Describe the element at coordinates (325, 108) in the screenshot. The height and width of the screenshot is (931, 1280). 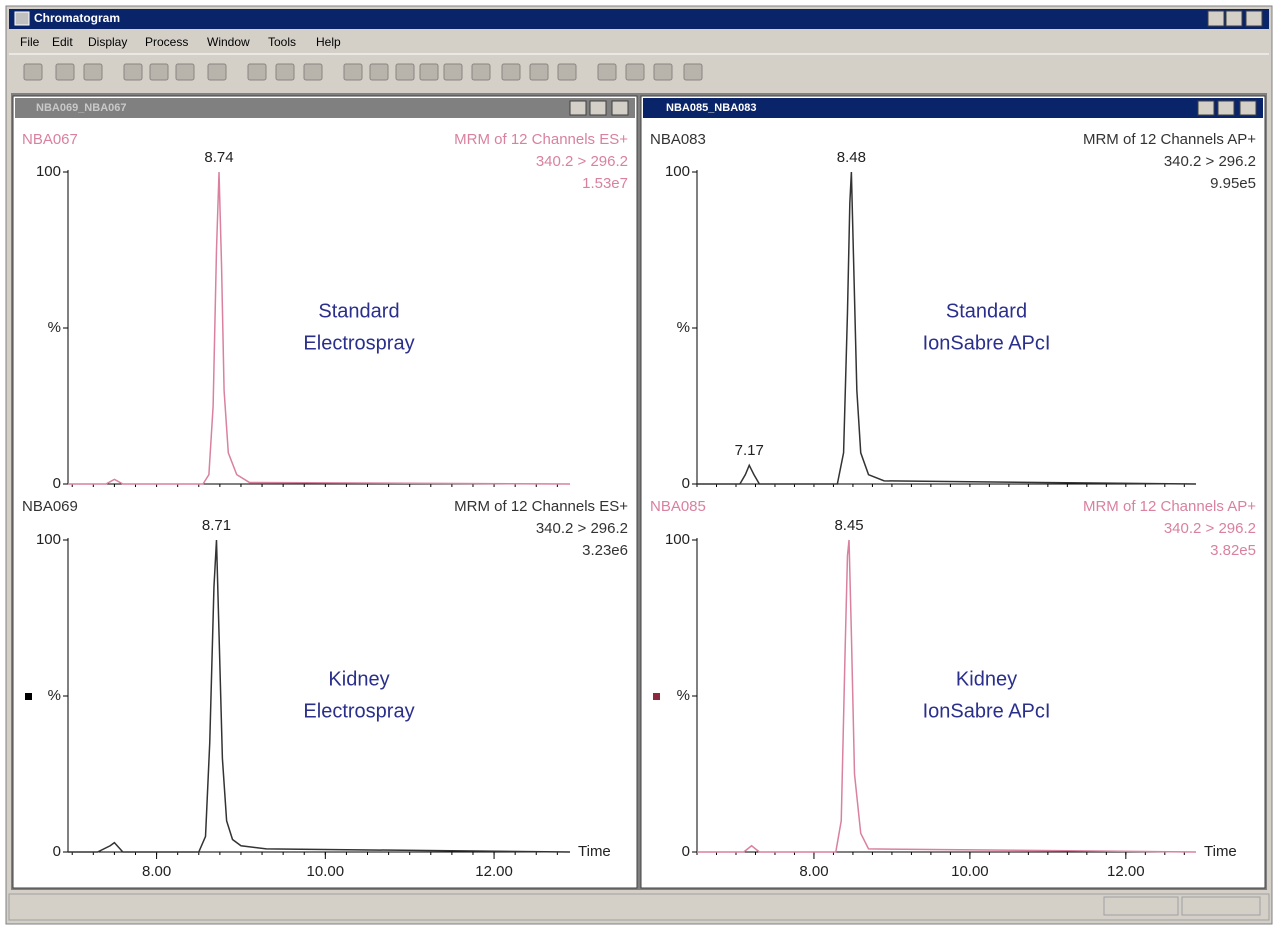
I see `left-pane-title-bar` at that location.